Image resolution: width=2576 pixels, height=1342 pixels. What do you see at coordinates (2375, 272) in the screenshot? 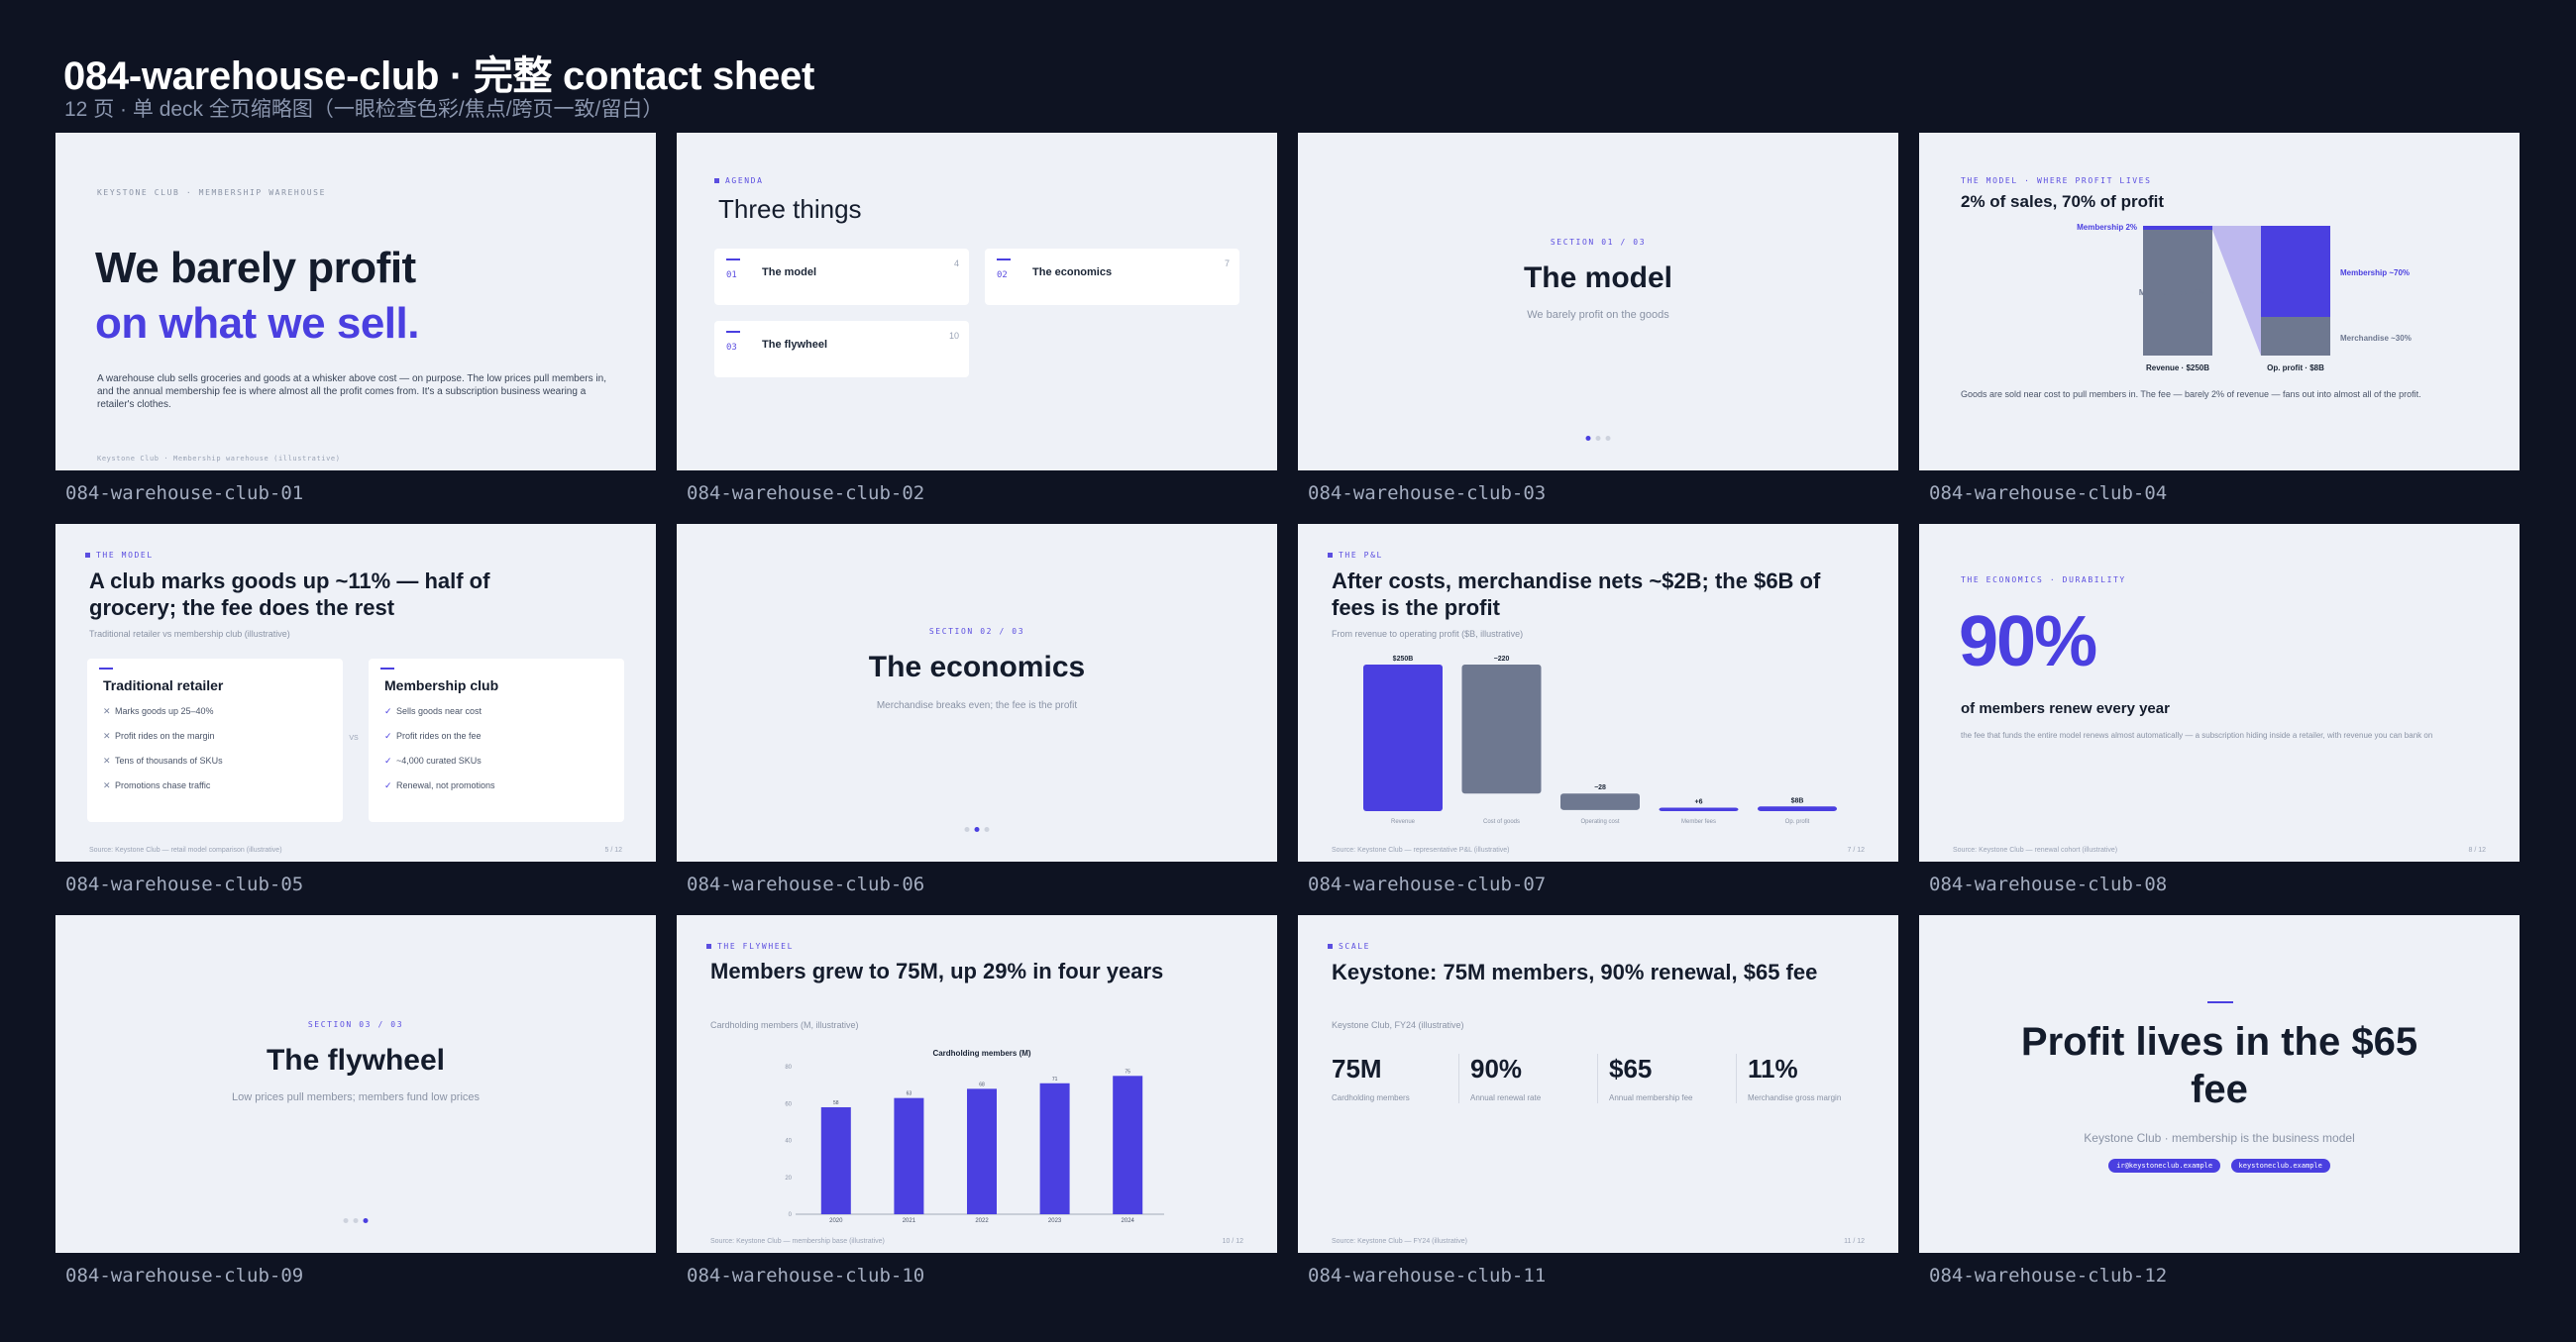
I see `label-membership-right: Membership ~70%` at bounding box center [2375, 272].